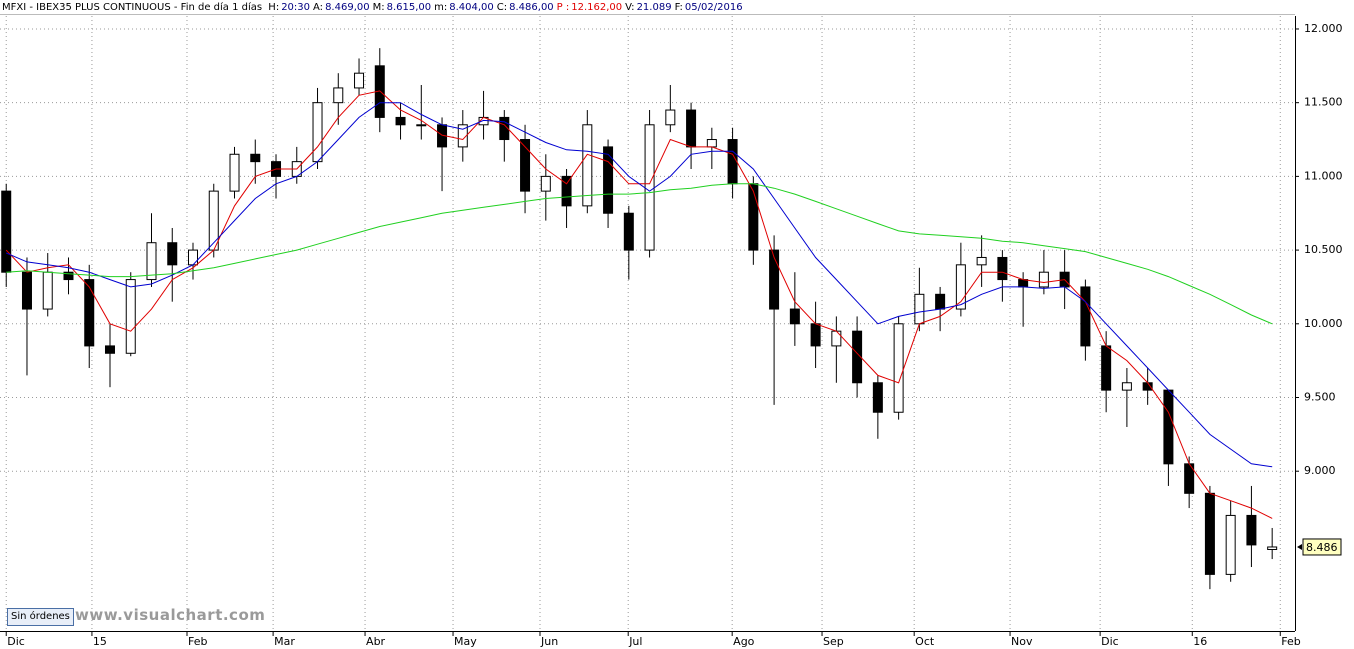 This screenshot has height=649, width=1354. I want to click on watermark: www.visualchart.com, so click(170, 615).